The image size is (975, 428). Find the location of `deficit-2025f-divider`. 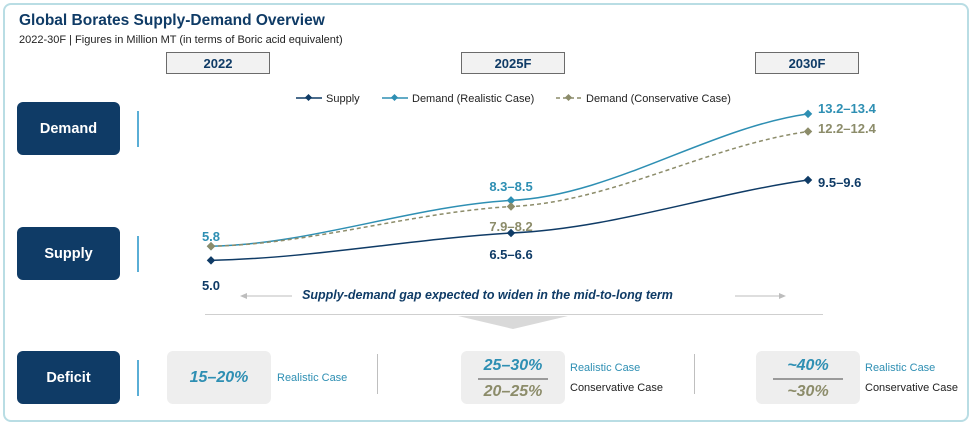

deficit-2025f-divider is located at coordinates (513, 379).